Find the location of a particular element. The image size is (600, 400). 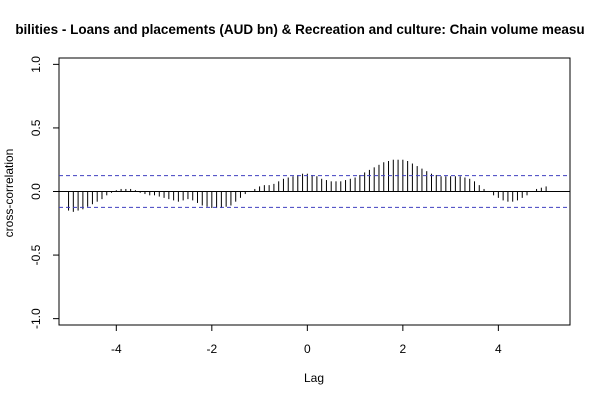

x-axis-label: Lag is located at coordinates (314, 378).